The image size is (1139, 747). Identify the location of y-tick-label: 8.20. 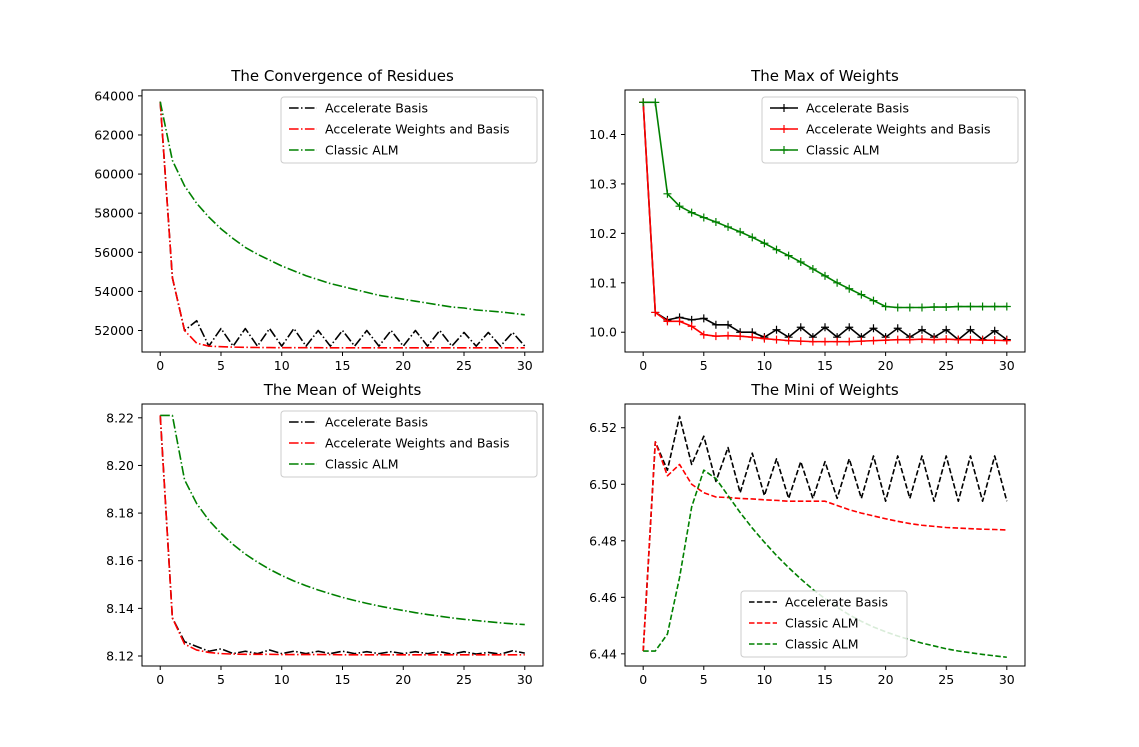
(120, 465).